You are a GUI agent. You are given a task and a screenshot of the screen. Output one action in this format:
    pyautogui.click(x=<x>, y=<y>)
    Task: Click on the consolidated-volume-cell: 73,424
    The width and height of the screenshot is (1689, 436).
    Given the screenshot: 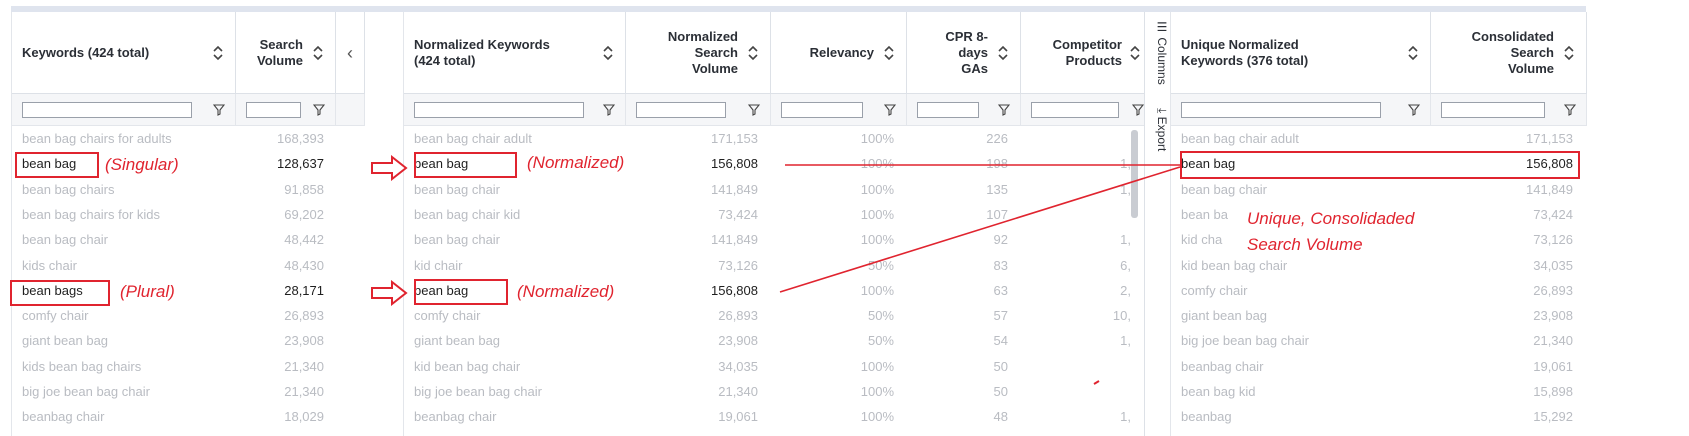 What is the action you would take?
    pyautogui.click(x=1553, y=214)
    